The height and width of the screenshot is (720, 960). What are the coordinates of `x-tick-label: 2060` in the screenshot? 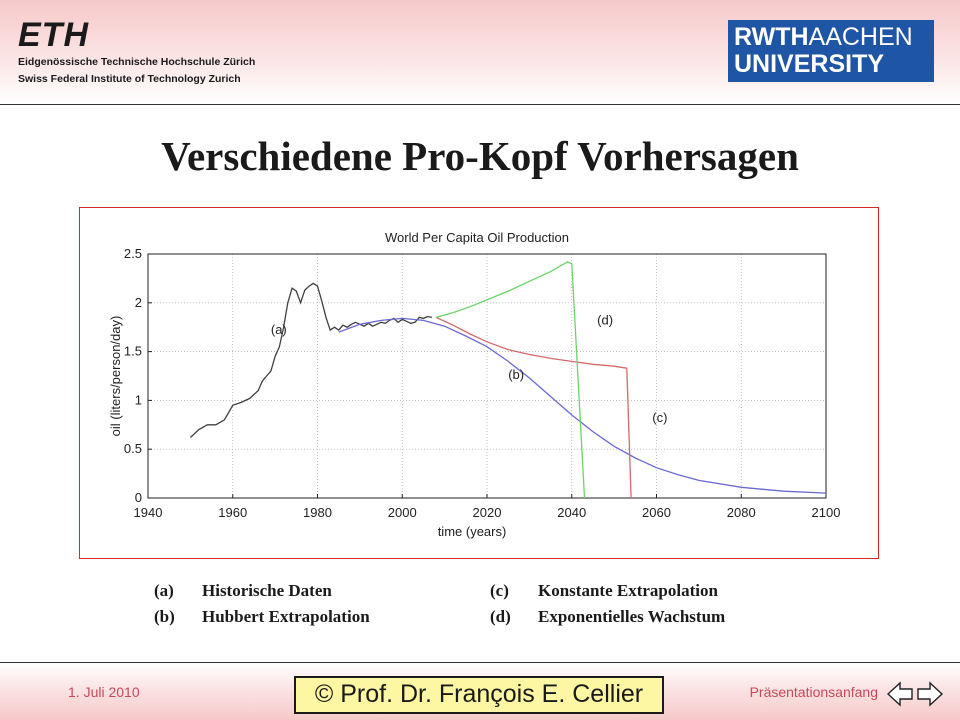 It's located at (656, 512).